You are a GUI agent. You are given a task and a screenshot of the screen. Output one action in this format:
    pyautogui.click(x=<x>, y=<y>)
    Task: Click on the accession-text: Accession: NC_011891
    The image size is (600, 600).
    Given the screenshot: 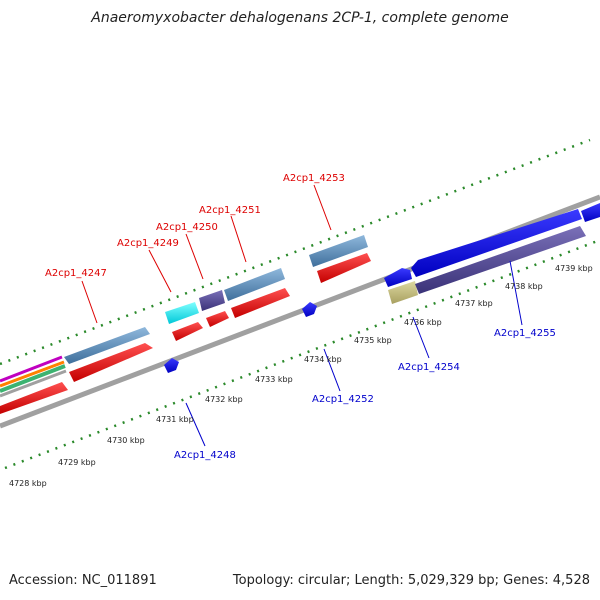 What is the action you would take?
    pyautogui.click(x=83, y=580)
    